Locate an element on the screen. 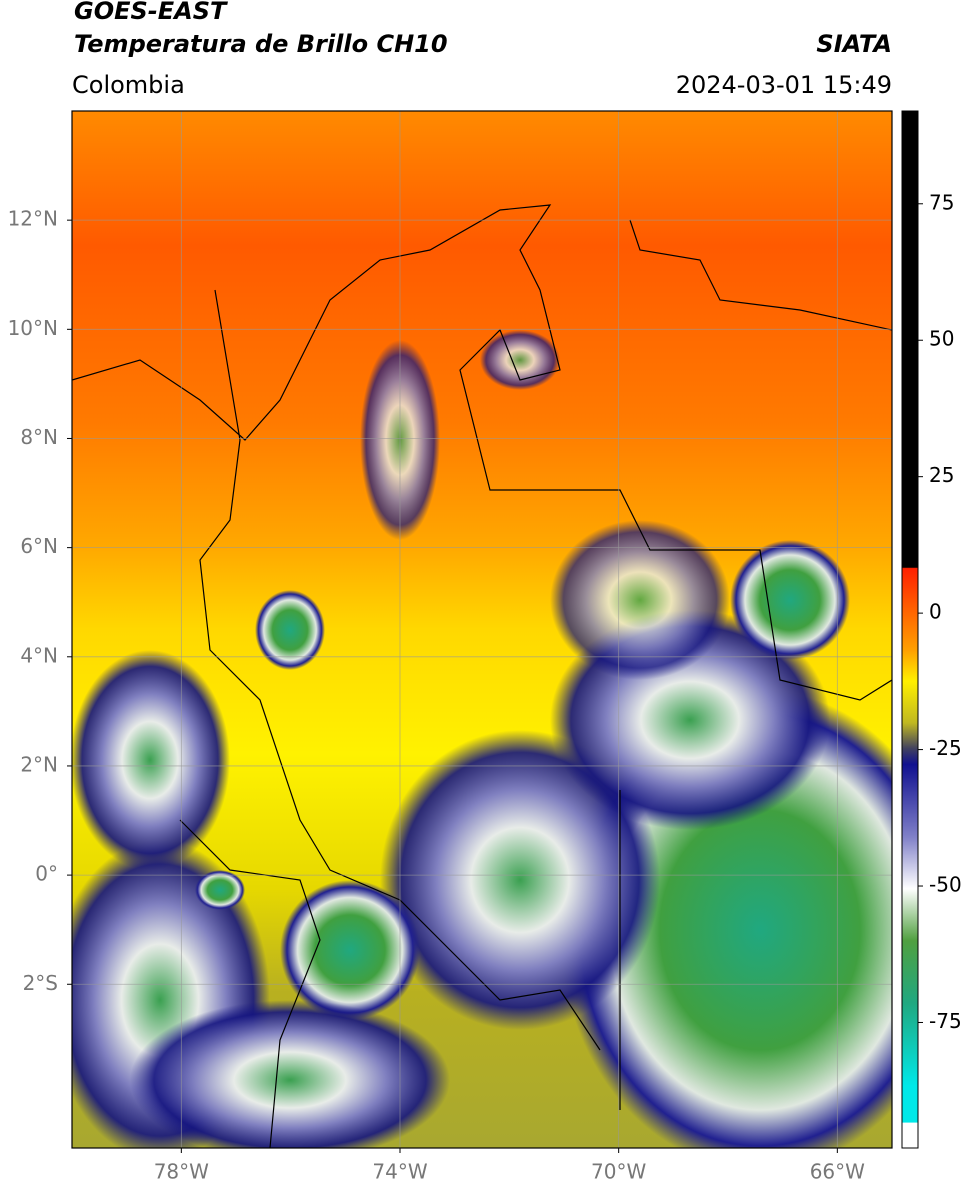  title-line-2: Temperatura de Brillo CH10 is located at coordinates (261, 44).